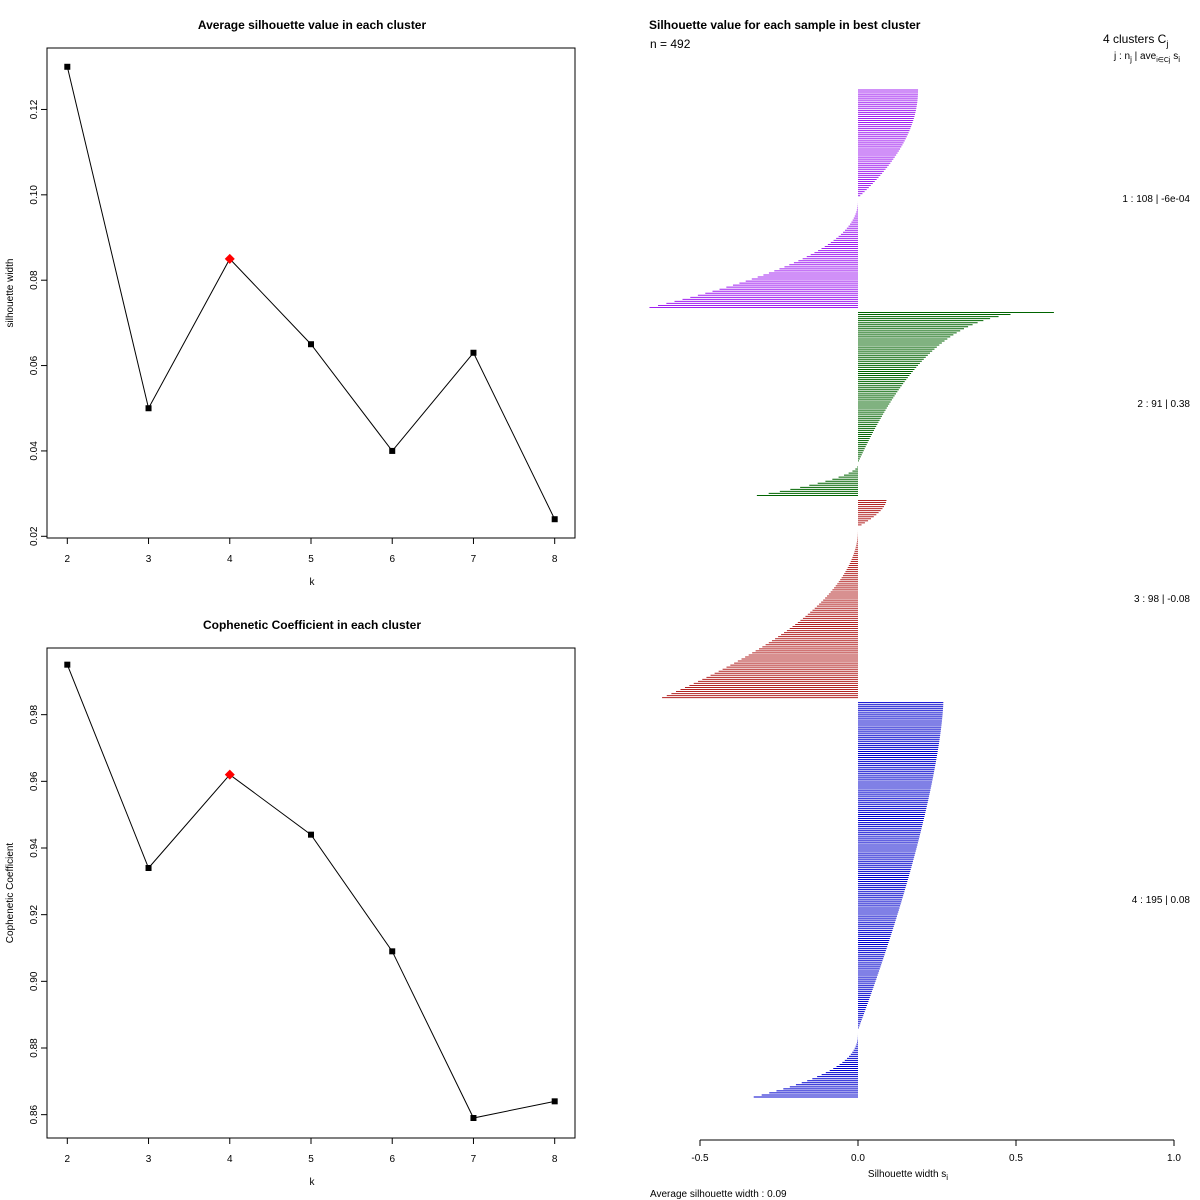 The image size is (1200, 1200). Describe the element at coordinates (68, 1159) in the screenshot. I see `cophenetic-x-tick-label: 2` at that location.